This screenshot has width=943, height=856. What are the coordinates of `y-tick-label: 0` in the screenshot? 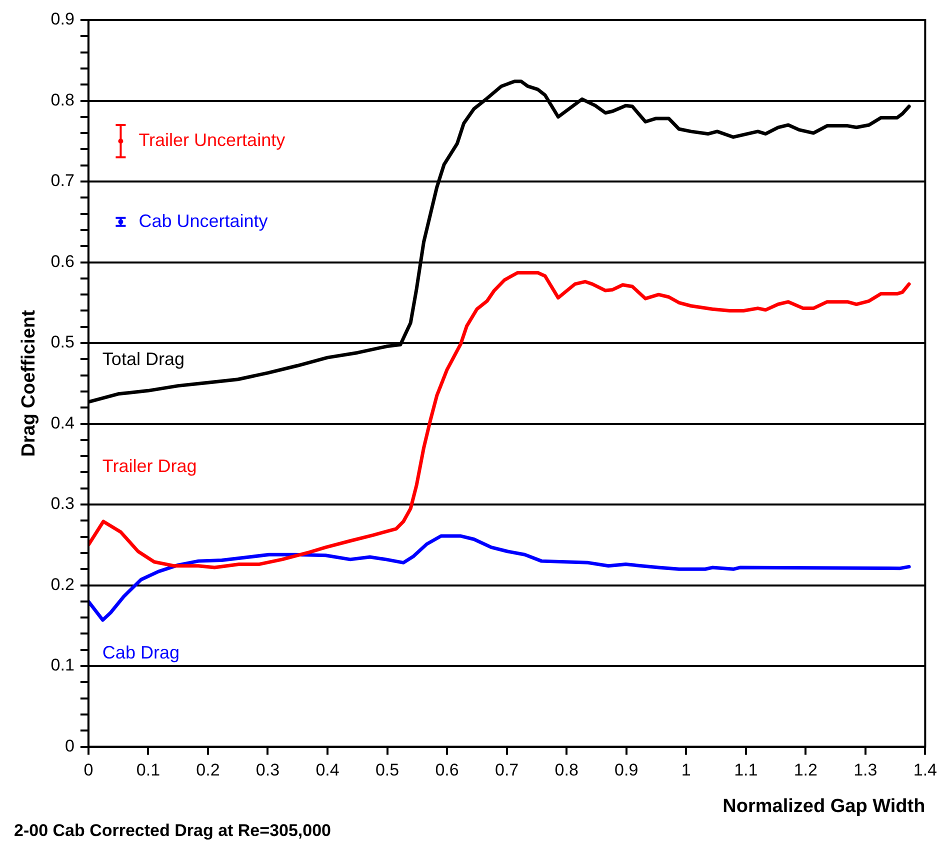 It's located at (69, 746).